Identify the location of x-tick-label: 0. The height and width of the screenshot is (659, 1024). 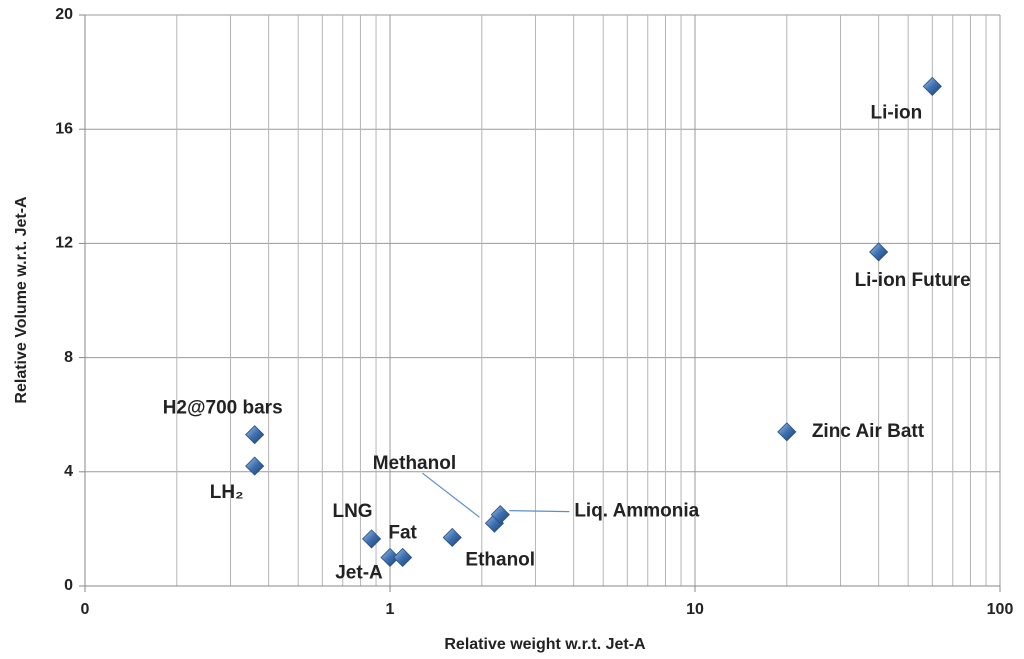
(85, 609).